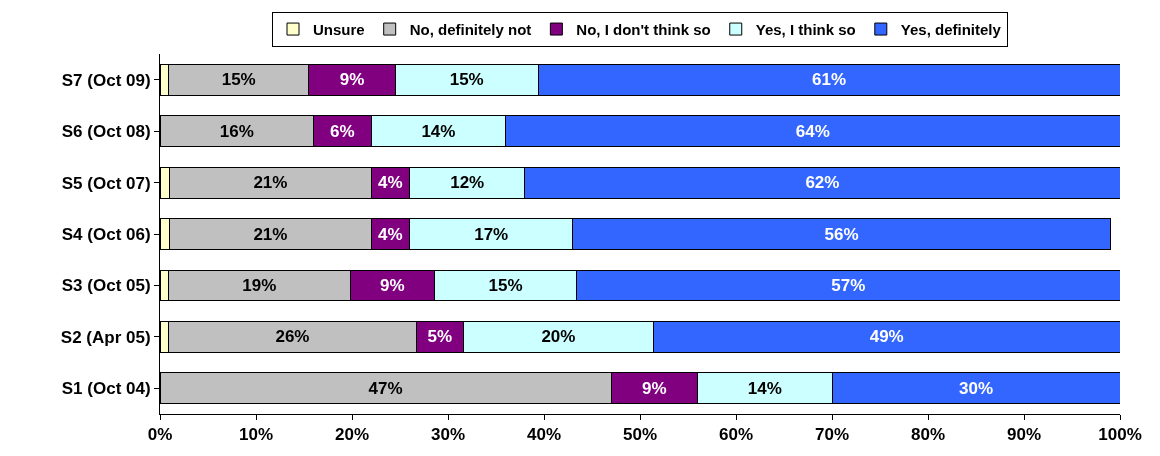  What do you see at coordinates (544, 435) in the screenshot?
I see `x-tick-label: 40%` at bounding box center [544, 435].